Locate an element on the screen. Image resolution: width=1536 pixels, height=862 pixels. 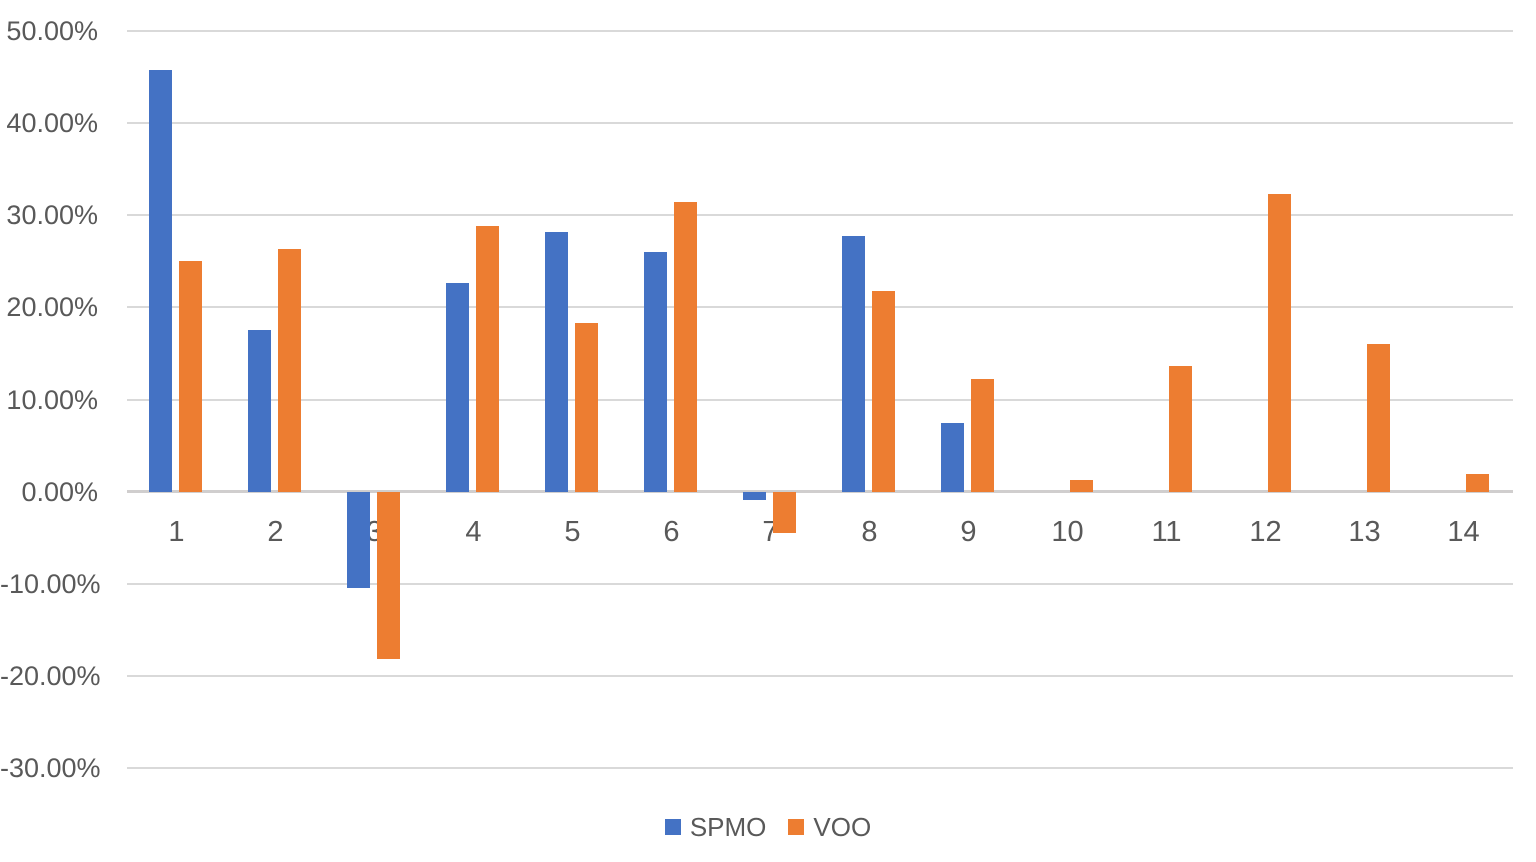
y-axis-tick-label: 40.00% is located at coordinates (52, 123).